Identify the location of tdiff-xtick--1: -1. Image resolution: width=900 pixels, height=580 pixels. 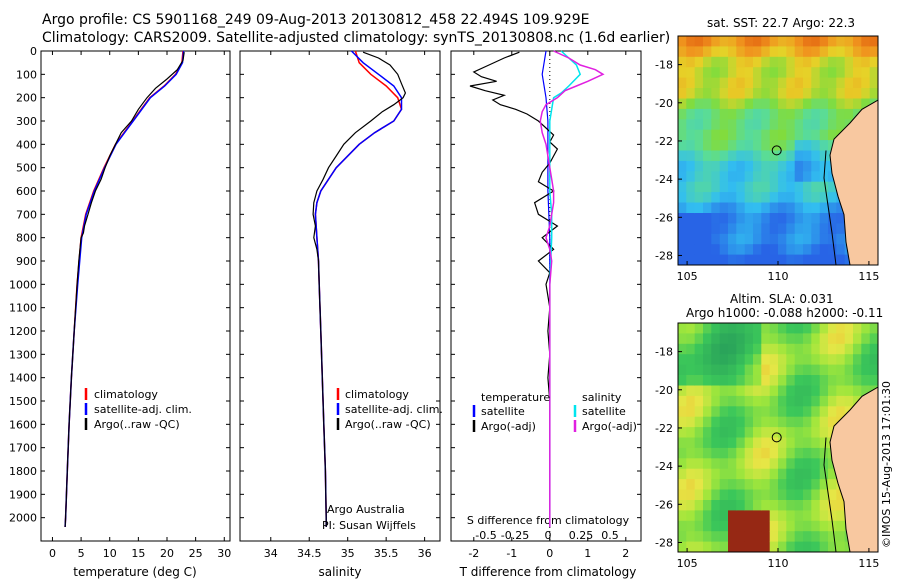
(511, 553).